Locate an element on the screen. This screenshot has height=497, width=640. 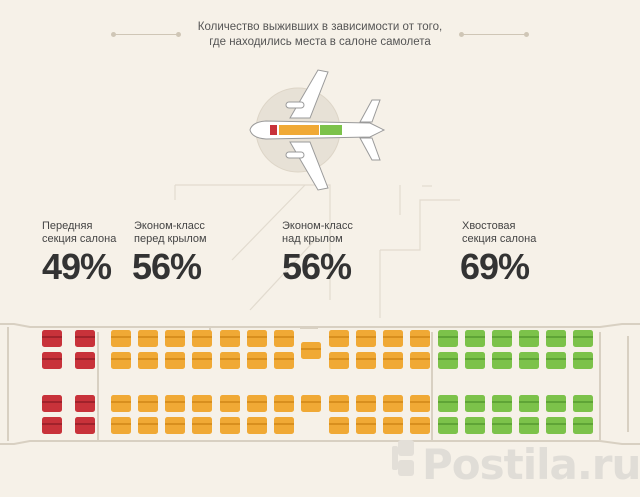
section-label-tail: Хвостовая секция салона is located at coordinates (499, 232).